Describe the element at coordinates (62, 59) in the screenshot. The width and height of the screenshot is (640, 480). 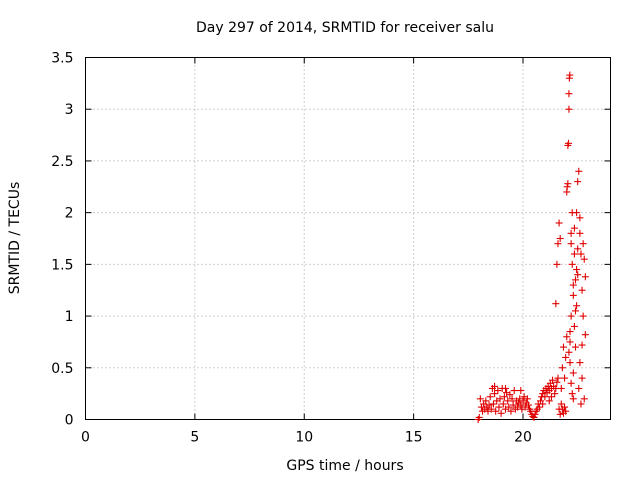
I see `y-tick-label: 3.5` at that location.